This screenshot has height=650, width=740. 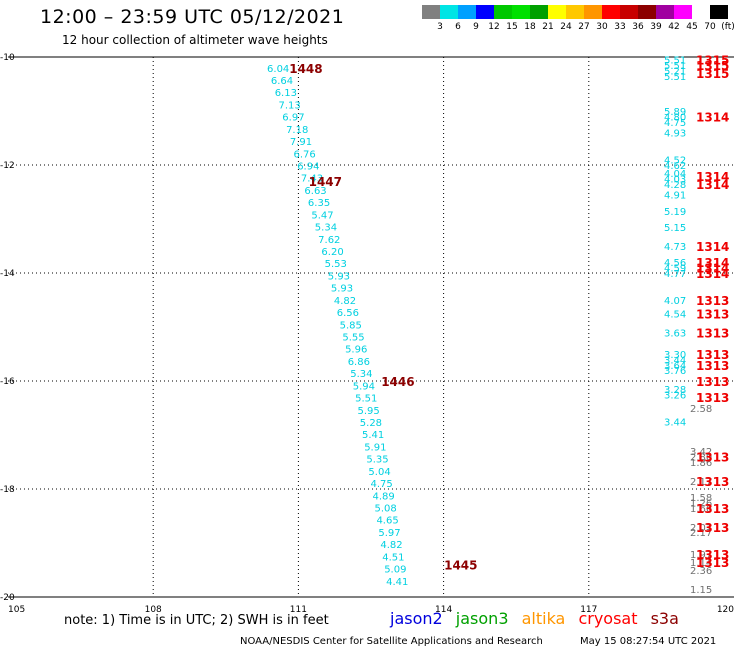 What do you see at coordinates (312, 179) in the screenshot?
I see `swh-value: 7.43` at bounding box center [312, 179].